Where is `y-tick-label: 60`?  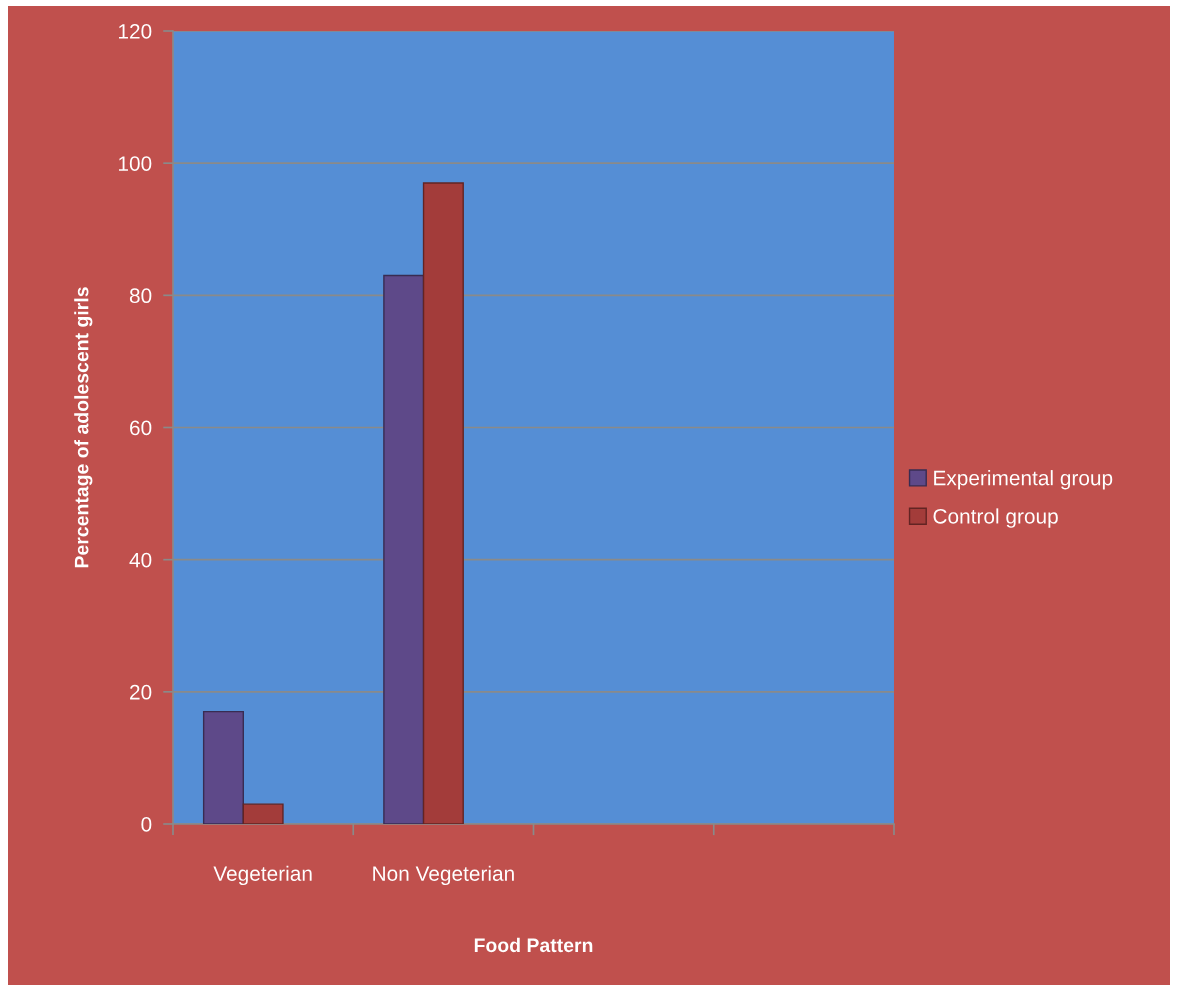 y-tick-label: 60 is located at coordinates (141, 428).